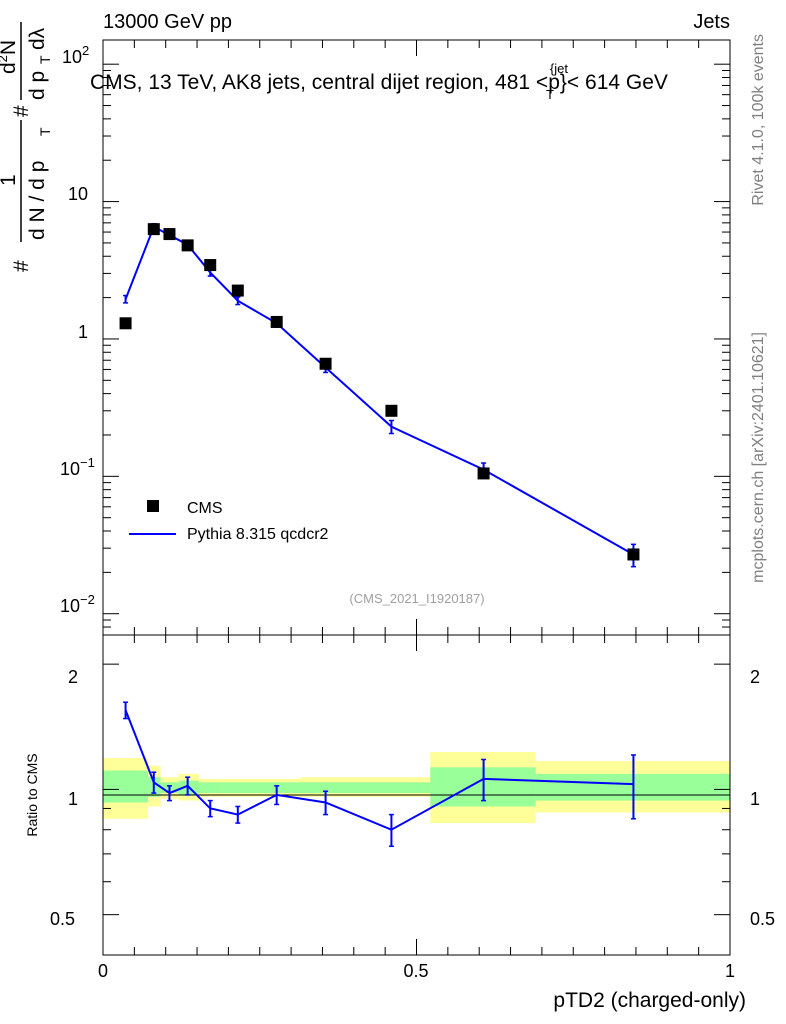  I want to click on legend-cms-marker, so click(153, 506).